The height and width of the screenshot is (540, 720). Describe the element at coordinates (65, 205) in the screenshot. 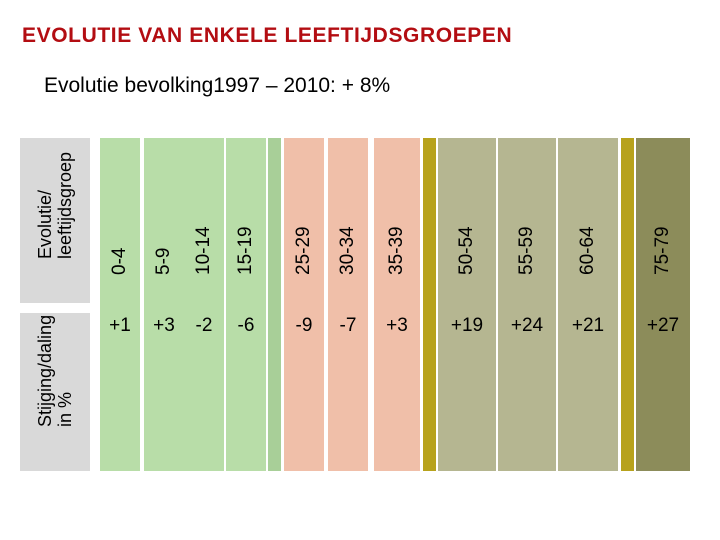

I see `row-label-header-line2: leeftijdsgroep` at that location.